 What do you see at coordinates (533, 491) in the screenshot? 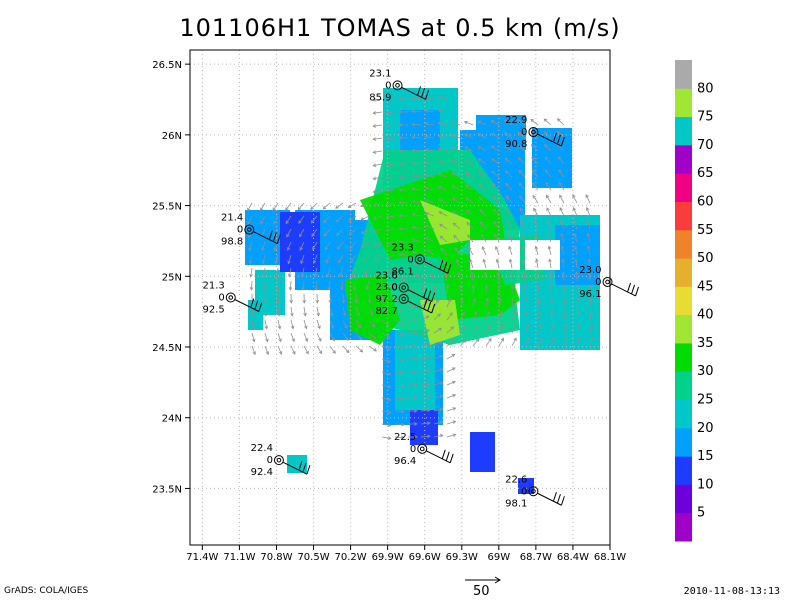
I see `station-circle` at bounding box center [533, 491].